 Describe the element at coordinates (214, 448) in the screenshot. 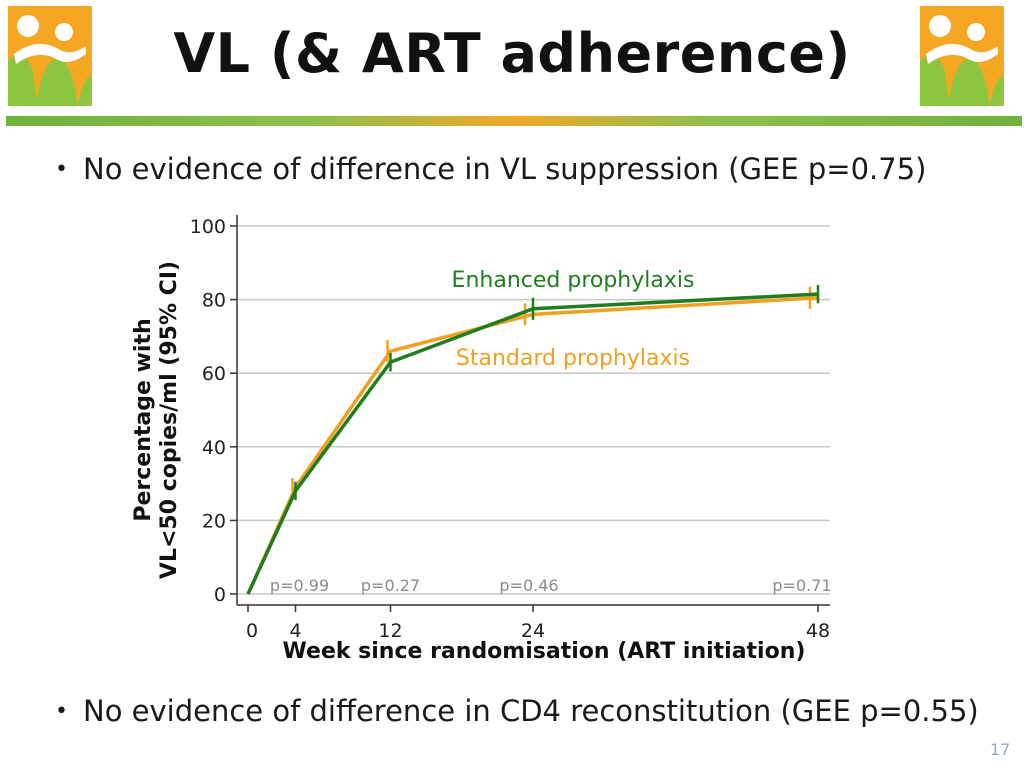

I see `y-tick-label: 40` at that location.